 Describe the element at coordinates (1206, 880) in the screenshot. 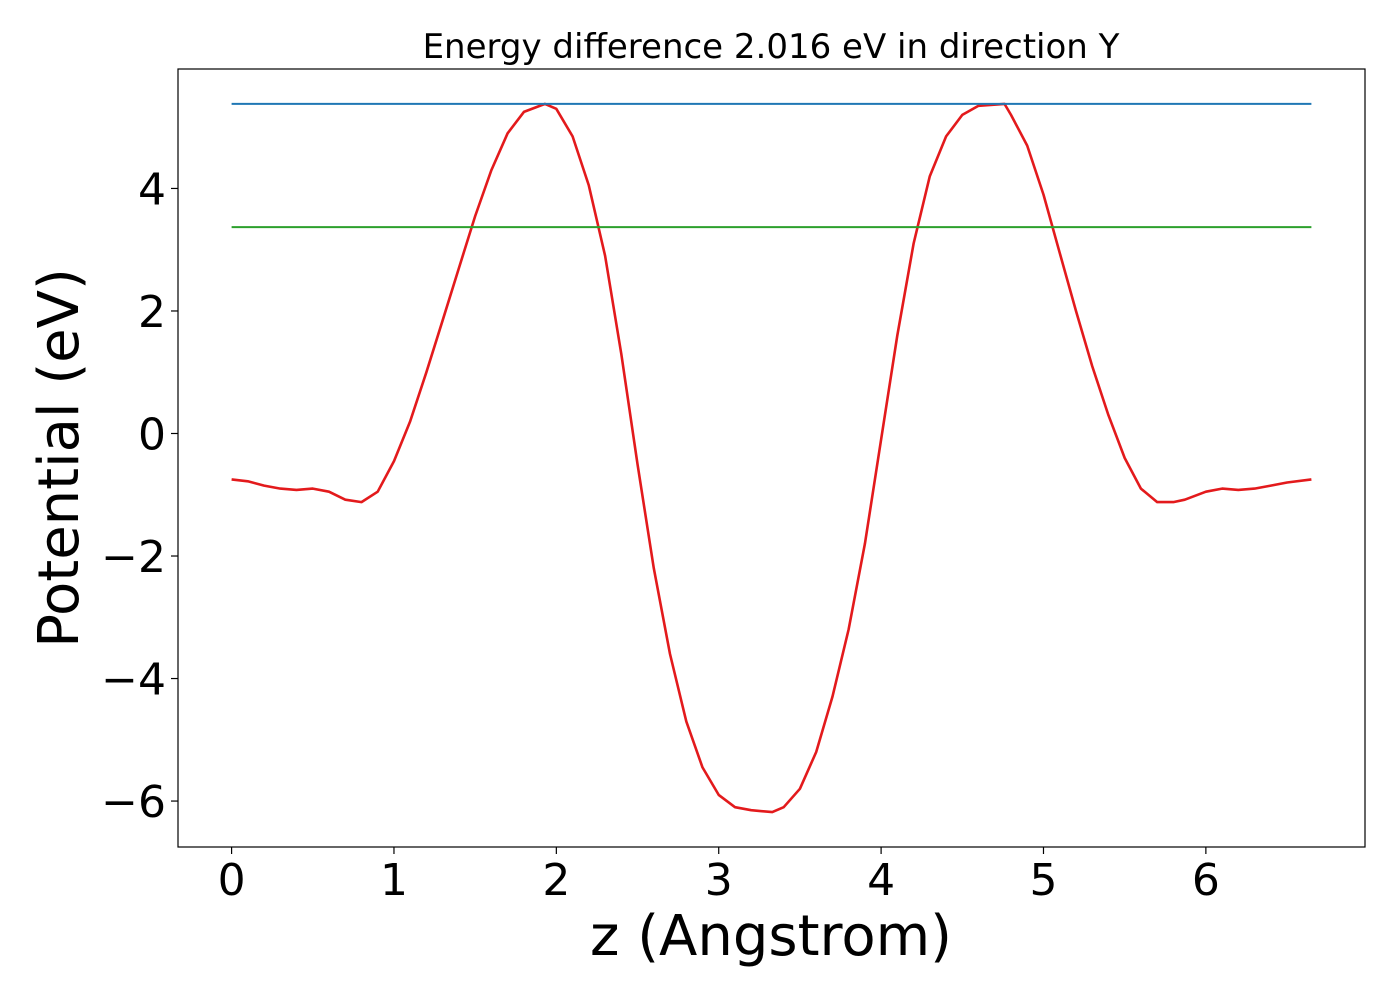

I see `x-tick-label: 6` at that location.